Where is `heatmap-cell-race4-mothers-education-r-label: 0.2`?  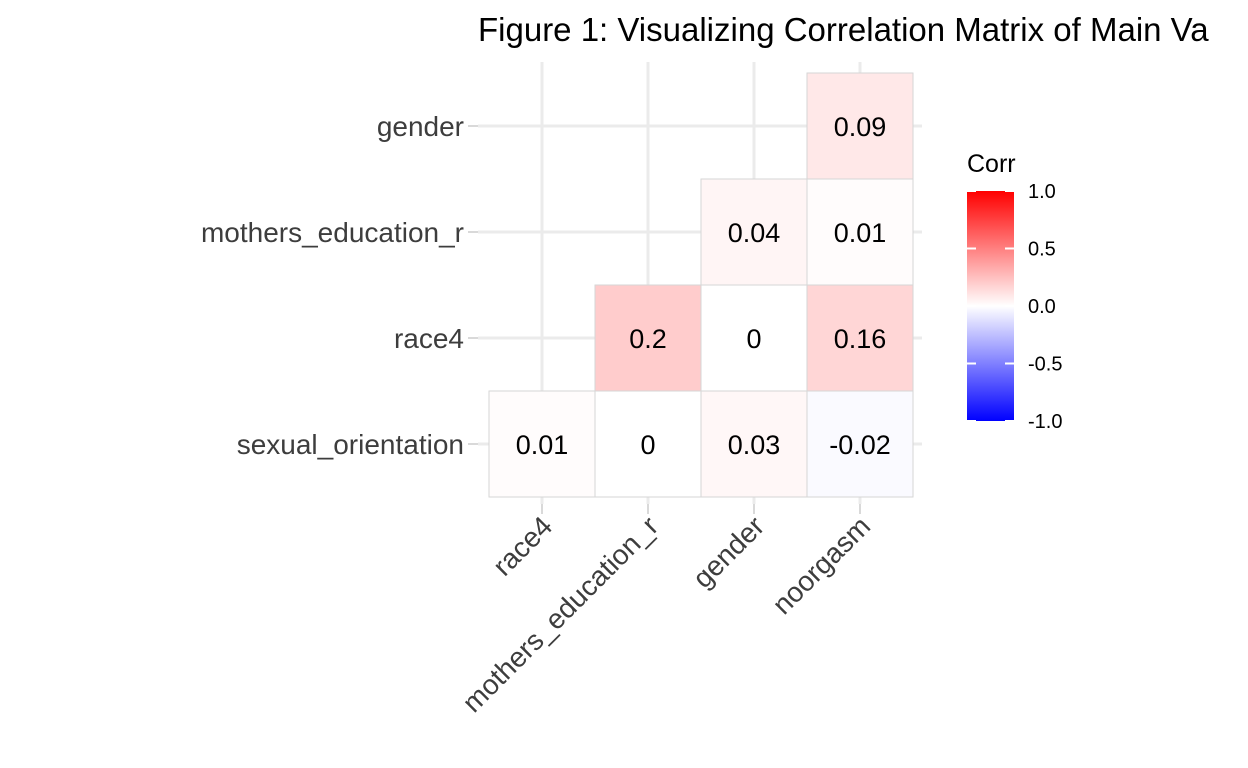
heatmap-cell-race4-mothers-education-r-label: 0.2 is located at coordinates (648, 339).